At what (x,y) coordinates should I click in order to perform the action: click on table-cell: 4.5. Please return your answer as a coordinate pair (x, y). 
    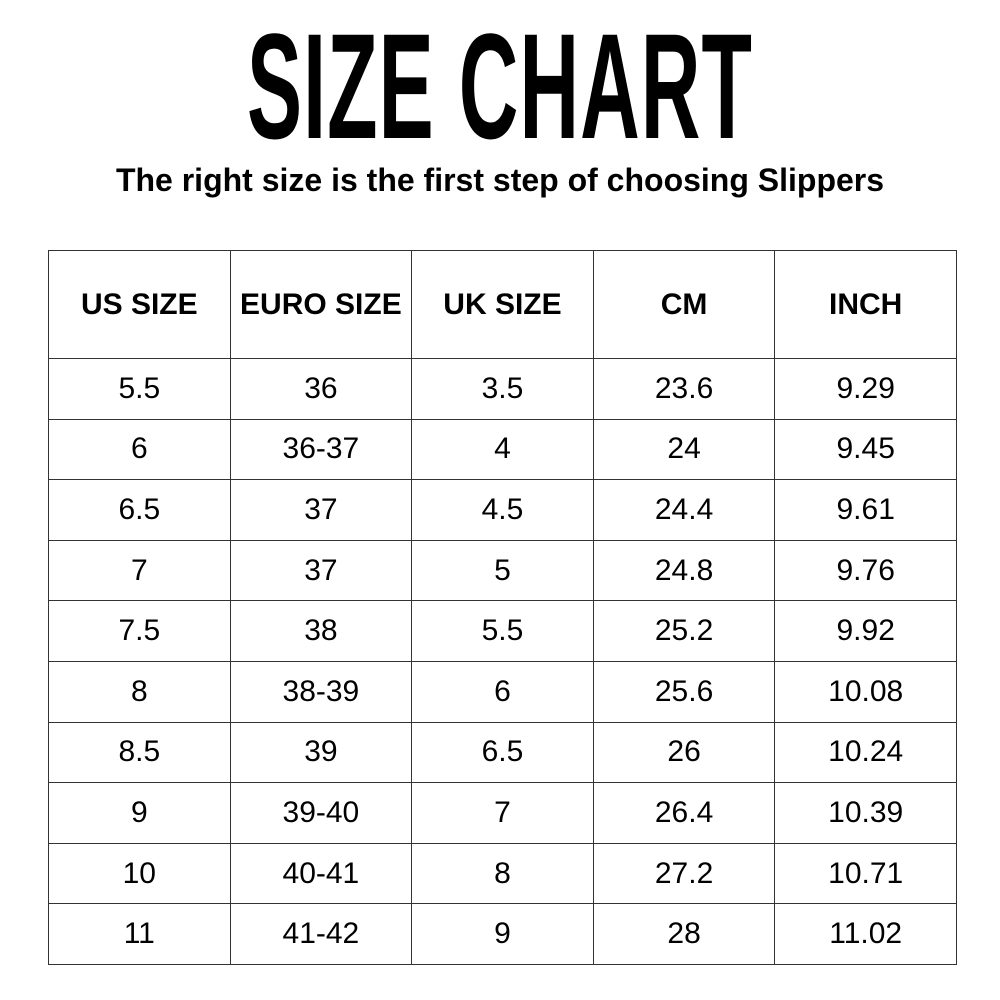
    Looking at the image, I should click on (502, 510).